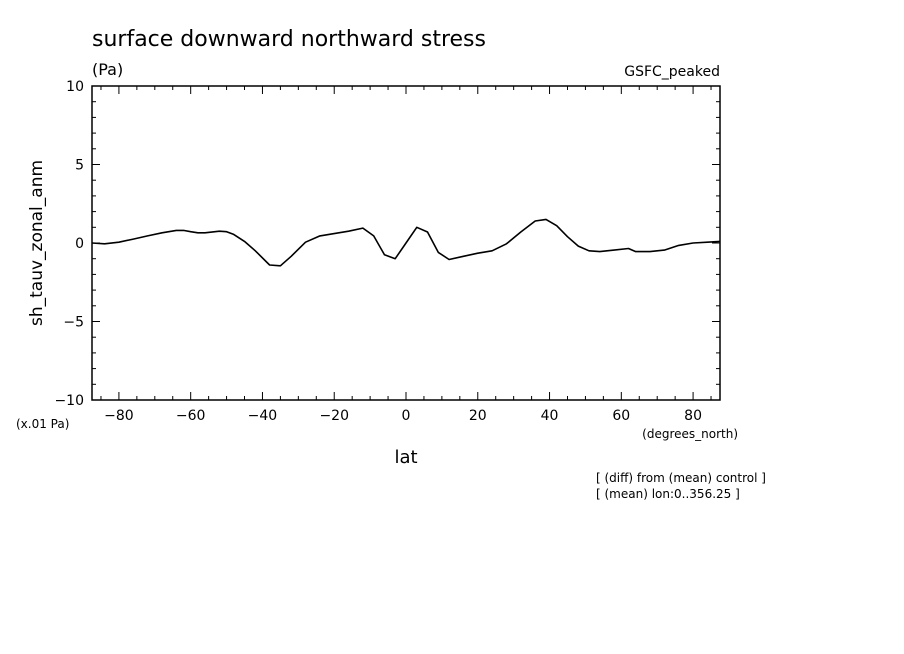 This screenshot has width=904, height=654. What do you see at coordinates (191, 416) in the screenshot?
I see `x-tick-label: −60` at bounding box center [191, 416].